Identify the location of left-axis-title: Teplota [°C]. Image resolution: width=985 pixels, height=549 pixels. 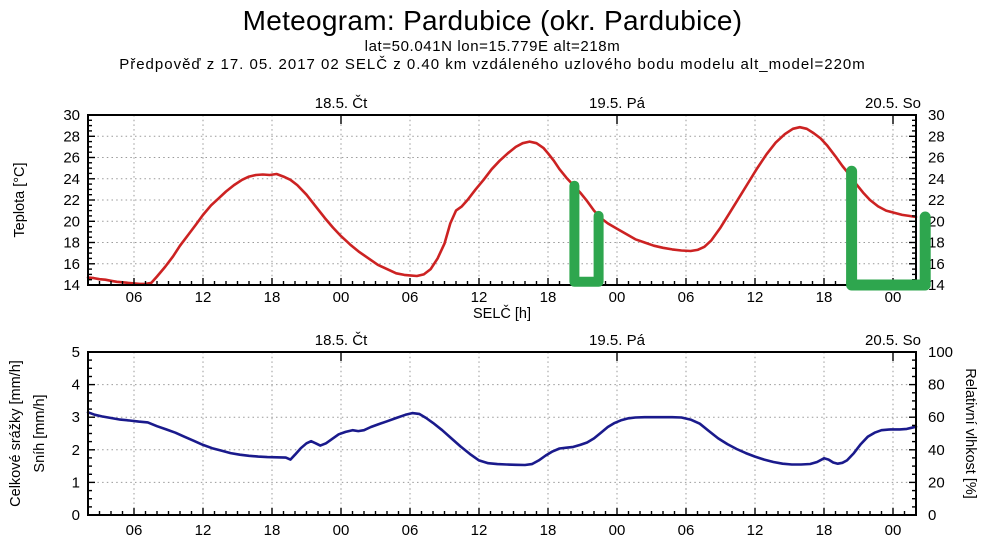
(20, 199).